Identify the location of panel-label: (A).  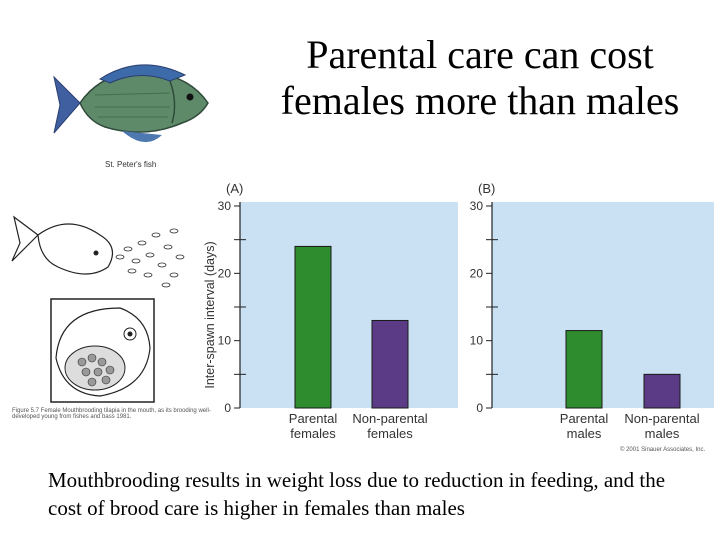
(234, 188).